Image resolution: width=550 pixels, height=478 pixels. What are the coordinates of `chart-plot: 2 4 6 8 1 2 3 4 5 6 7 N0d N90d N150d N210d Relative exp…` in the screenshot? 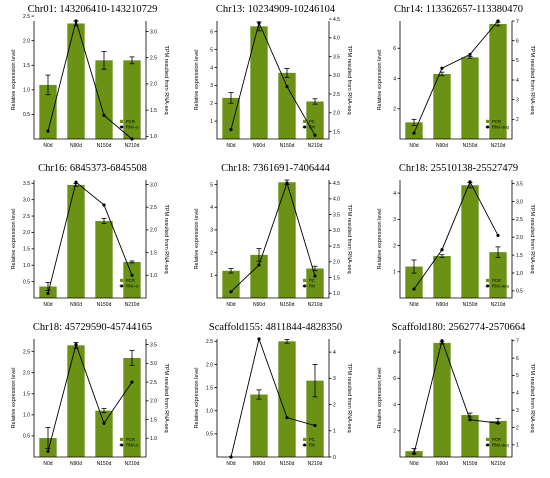 It's located at (456, 403).